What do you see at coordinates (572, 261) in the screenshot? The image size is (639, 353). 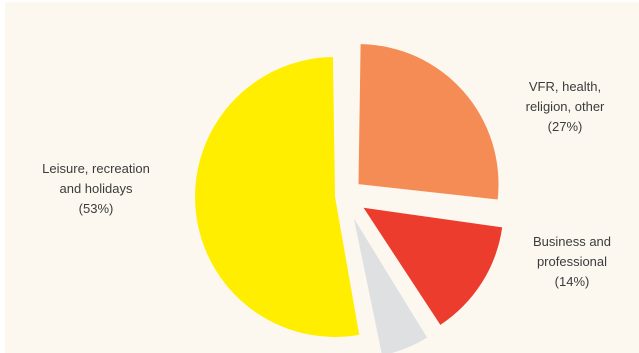 I see `label-business-professional: Business and professional (14%)` at bounding box center [572, 261].